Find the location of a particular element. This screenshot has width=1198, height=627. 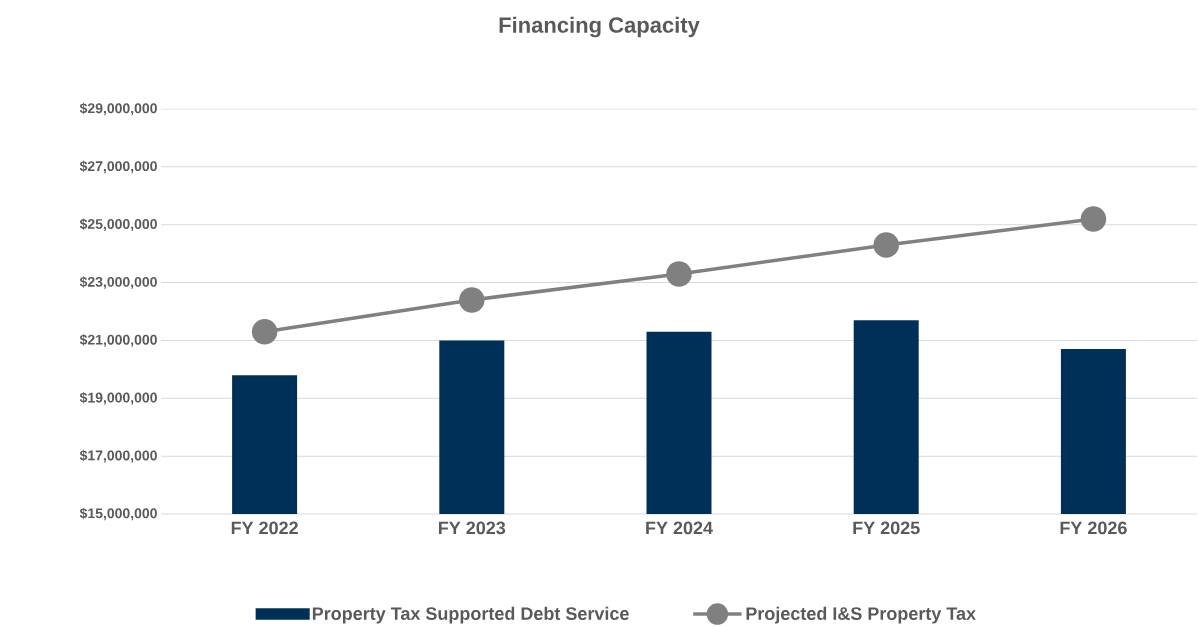

x-tick-label: FY 2023 is located at coordinates (472, 528).